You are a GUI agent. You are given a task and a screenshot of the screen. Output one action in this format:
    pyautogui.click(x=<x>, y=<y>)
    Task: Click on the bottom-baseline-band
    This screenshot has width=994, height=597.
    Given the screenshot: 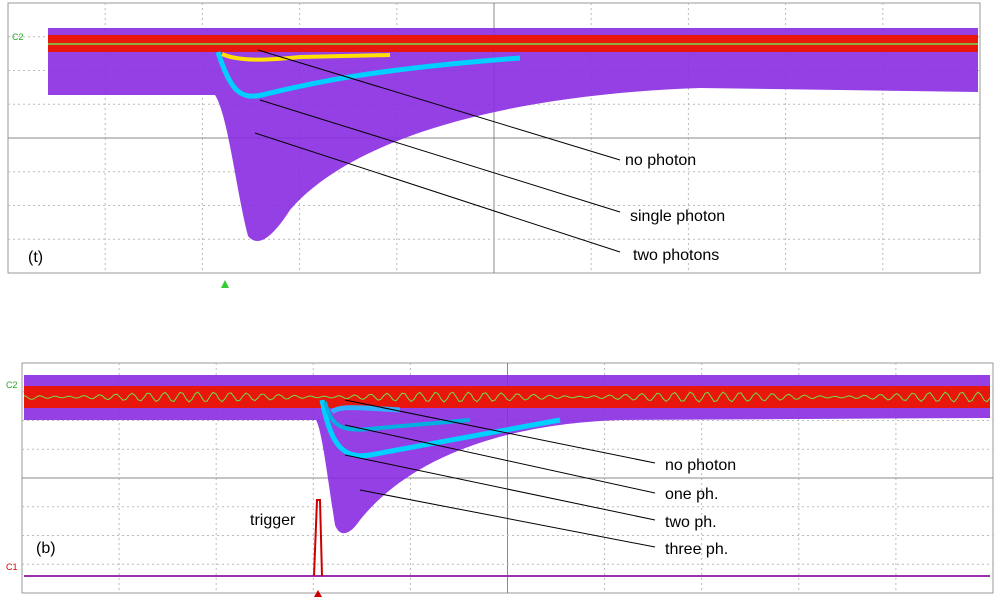 What is the action you would take?
    pyautogui.click(x=507, y=397)
    